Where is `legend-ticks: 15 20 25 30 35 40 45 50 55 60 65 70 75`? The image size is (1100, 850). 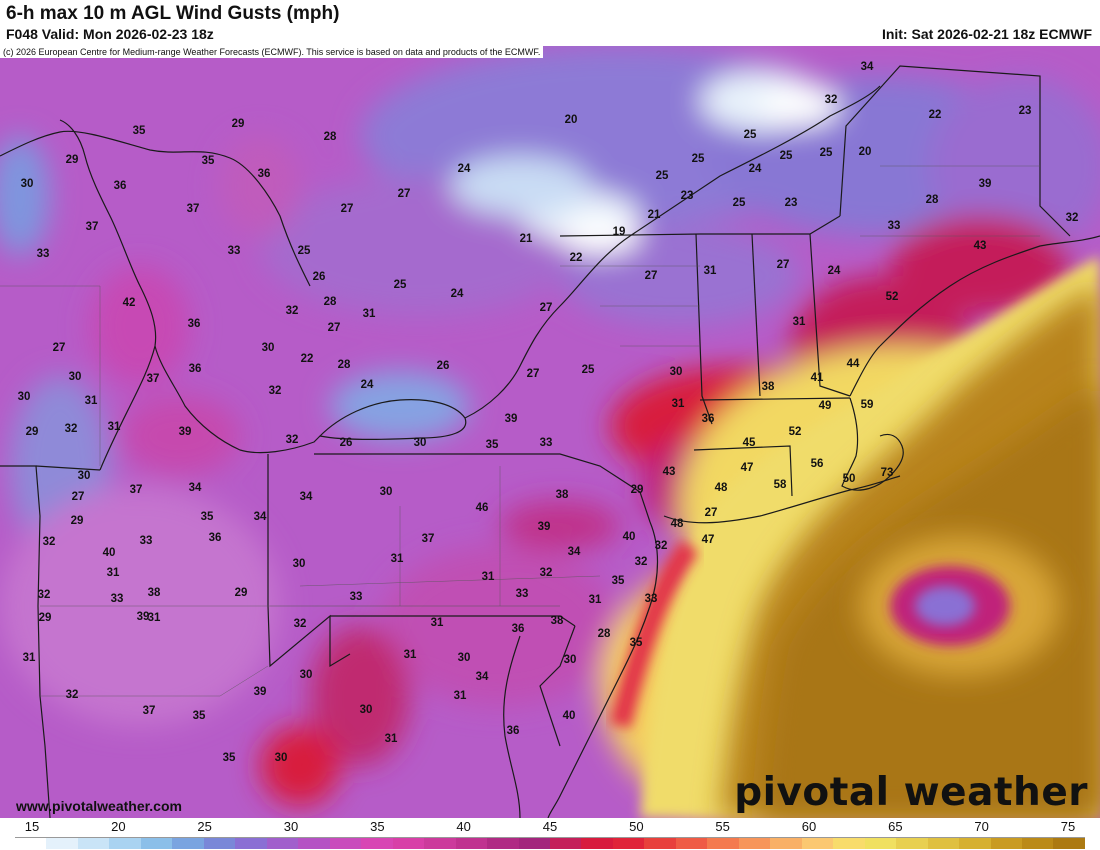 legend-ticks: 15 20 25 30 35 40 45 50 55 60 65 70 75 is located at coordinates (550, 827).